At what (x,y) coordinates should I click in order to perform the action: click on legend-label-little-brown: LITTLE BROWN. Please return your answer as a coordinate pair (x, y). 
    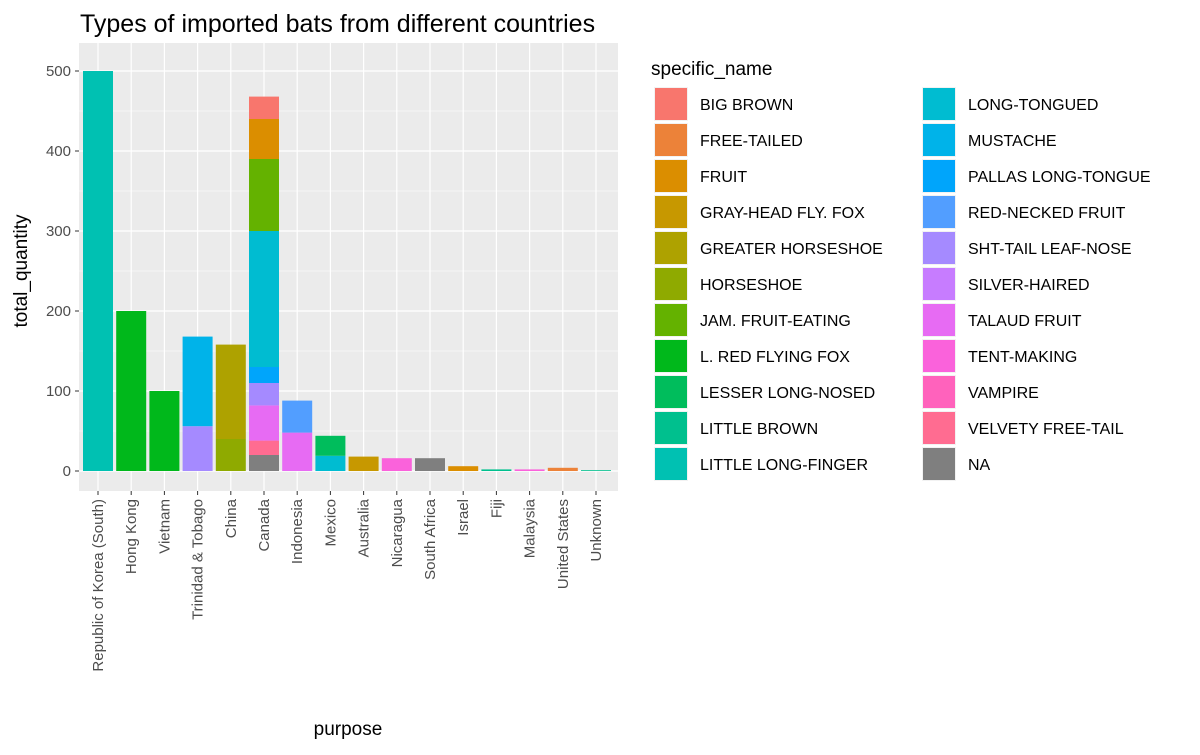
    Looking at the image, I should click on (759, 429).